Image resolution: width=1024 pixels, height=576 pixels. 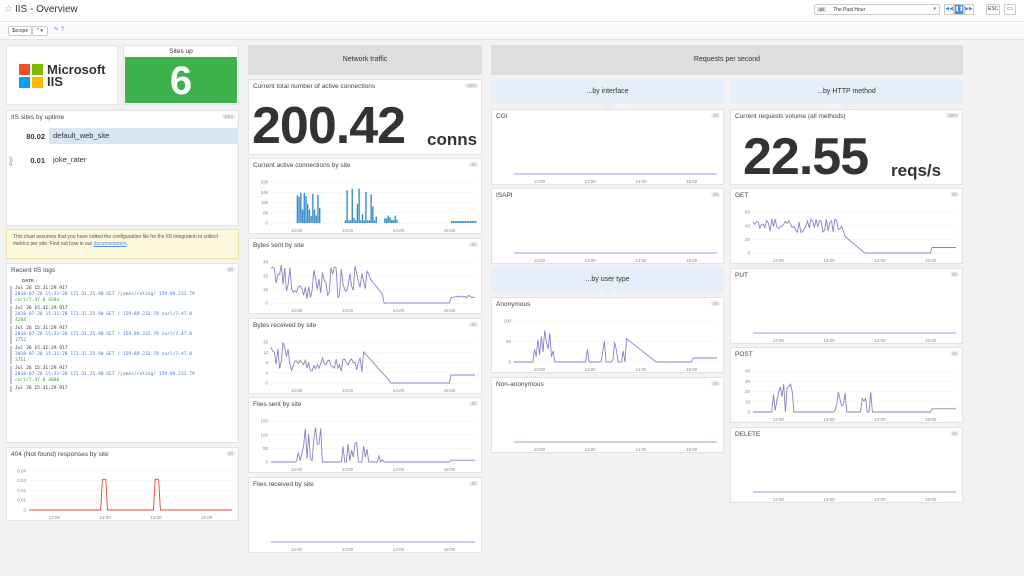 I want to click on pause-button: ❚❚, so click(x=959, y=9).